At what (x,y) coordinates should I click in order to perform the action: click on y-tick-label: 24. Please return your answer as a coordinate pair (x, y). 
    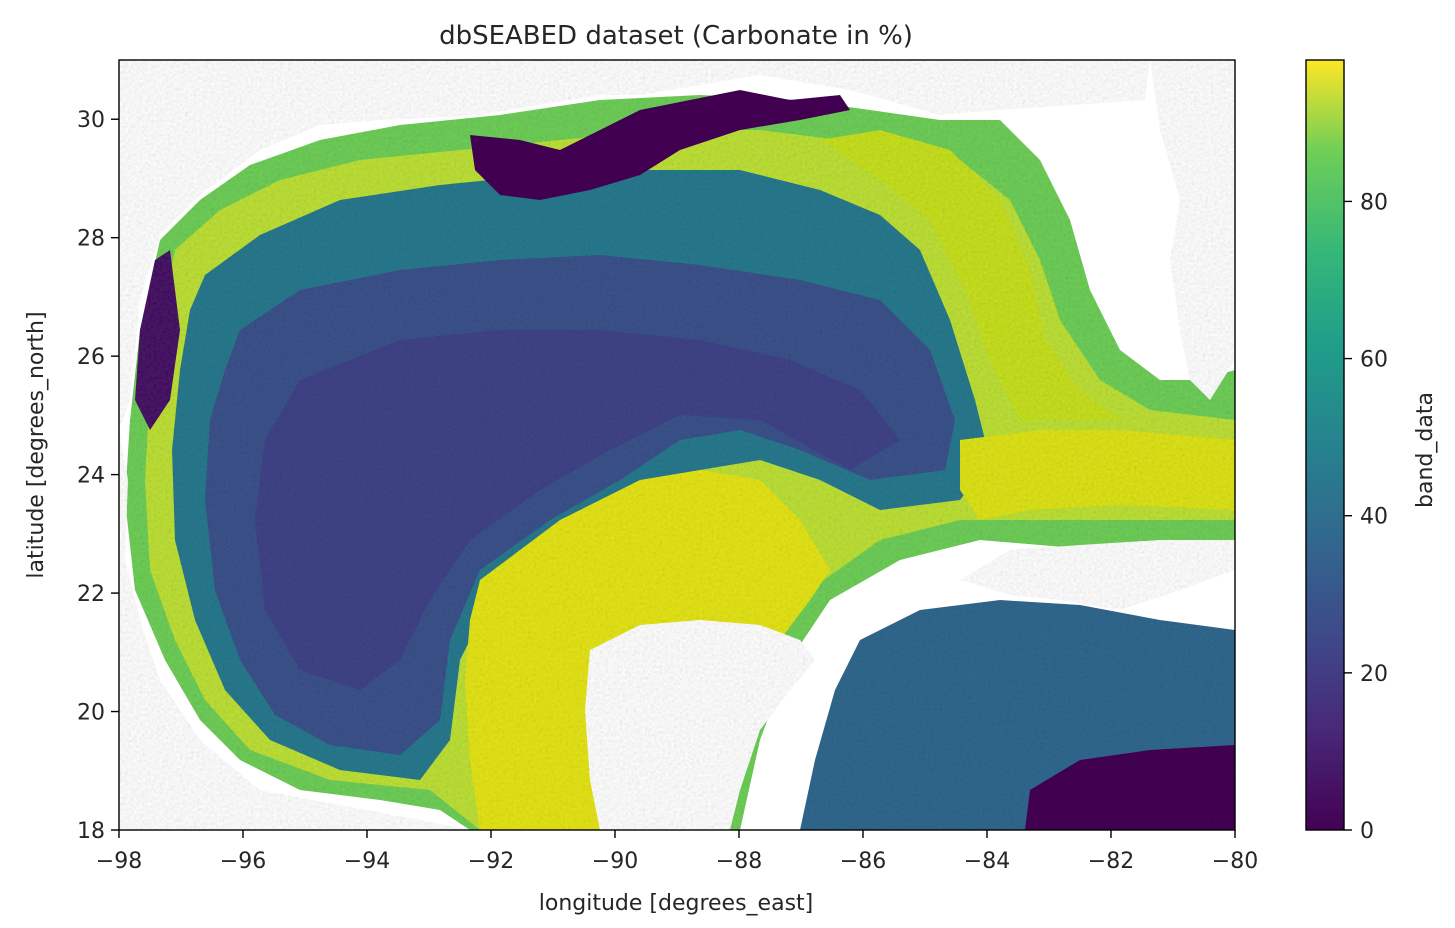
    Looking at the image, I should click on (91, 476).